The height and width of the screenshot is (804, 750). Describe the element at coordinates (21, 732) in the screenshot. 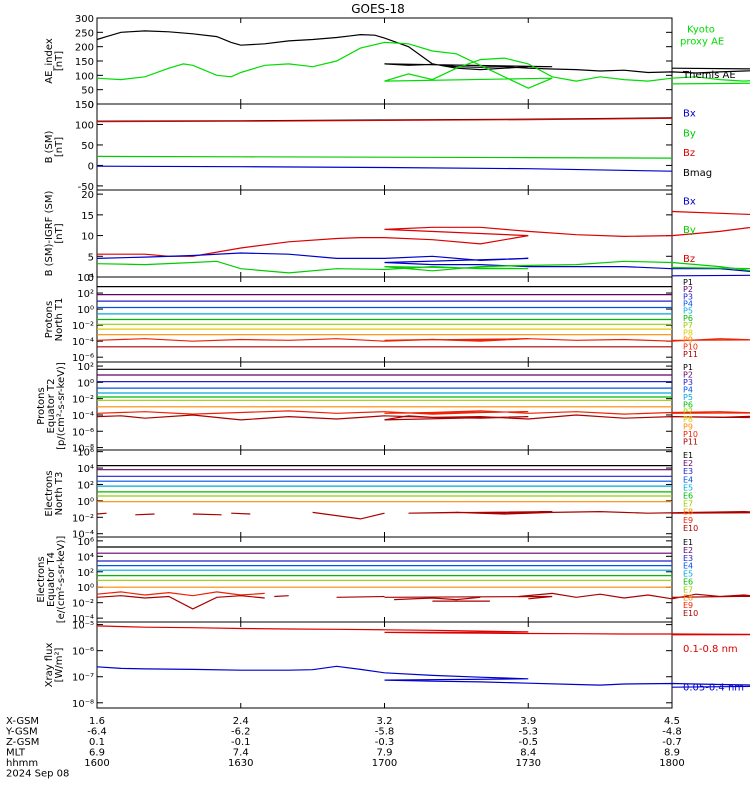

I see `x-axis-row-label: Y-GSM` at that location.